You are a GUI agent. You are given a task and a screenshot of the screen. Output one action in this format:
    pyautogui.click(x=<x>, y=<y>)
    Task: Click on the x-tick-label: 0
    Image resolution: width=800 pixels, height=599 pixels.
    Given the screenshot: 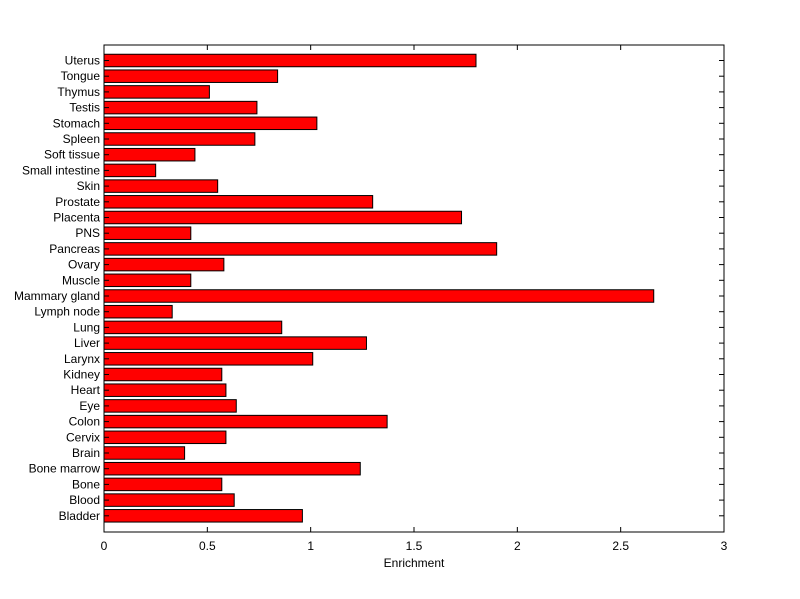 What is the action you would take?
    pyautogui.click(x=104, y=546)
    